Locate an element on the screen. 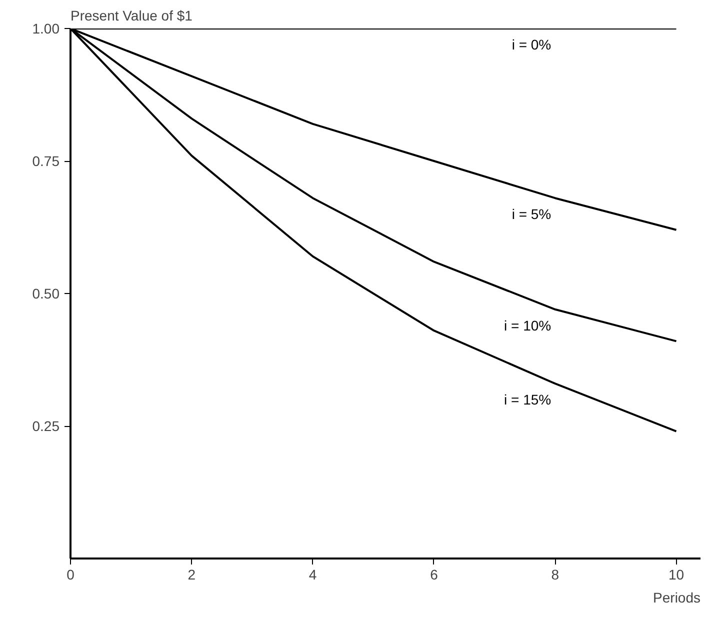  y-tick-label: 1.00 is located at coordinates (46, 28).